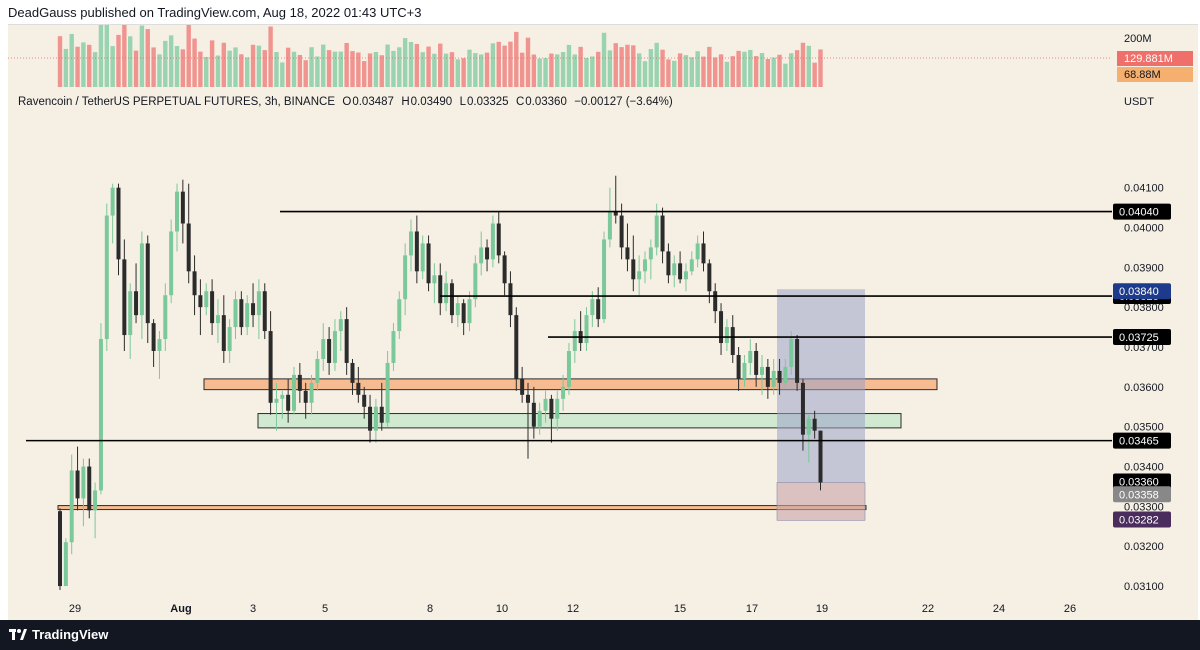  What do you see at coordinates (18, 635) in the screenshot?
I see `tradingview-logo-icon` at bounding box center [18, 635].